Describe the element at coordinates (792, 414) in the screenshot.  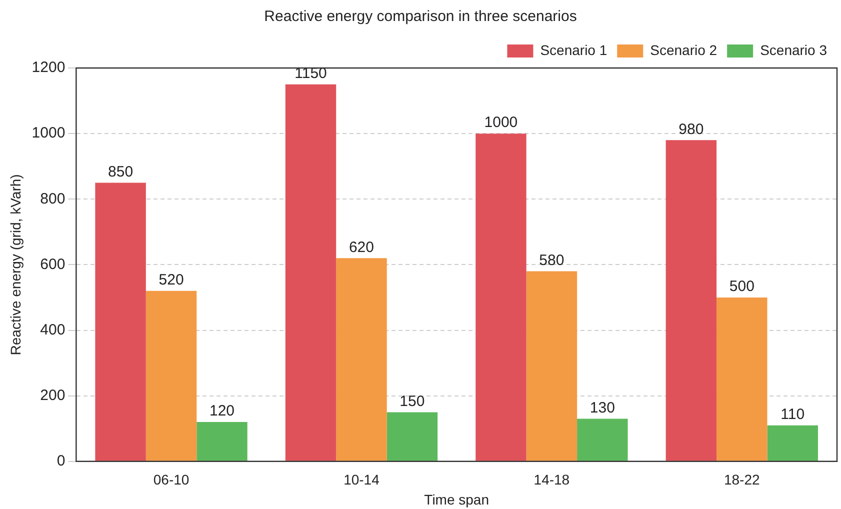
I see `data-label: 110` at that location.